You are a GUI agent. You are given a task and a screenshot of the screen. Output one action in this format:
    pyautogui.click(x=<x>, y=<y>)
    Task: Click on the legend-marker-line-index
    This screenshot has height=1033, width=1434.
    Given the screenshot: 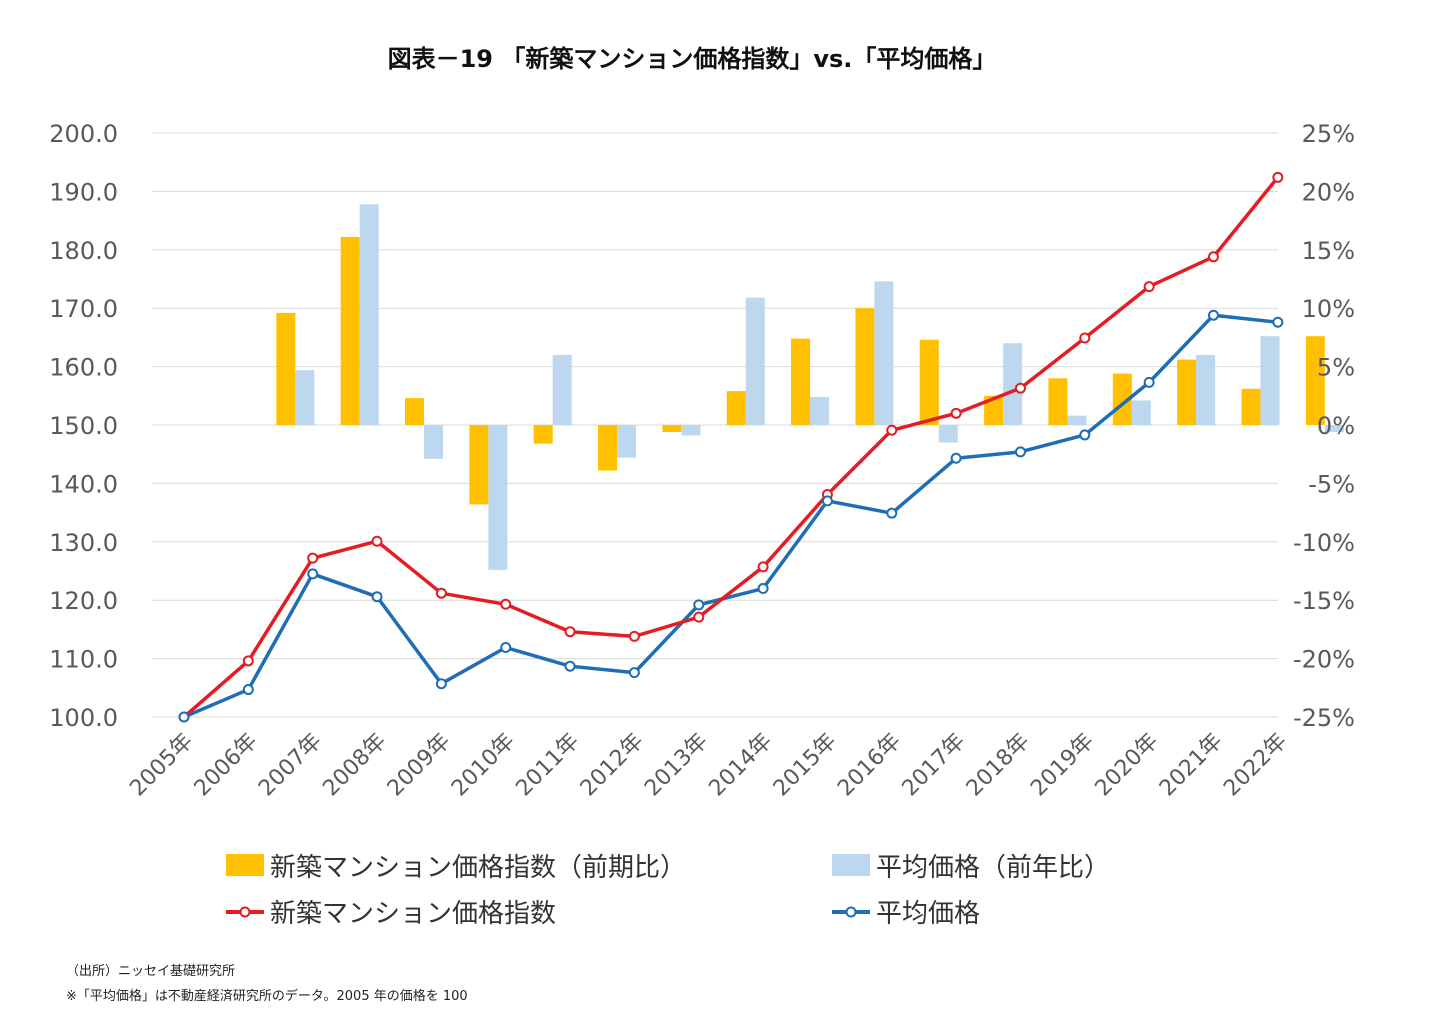 What is the action you would take?
    pyautogui.click(x=245, y=912)
    